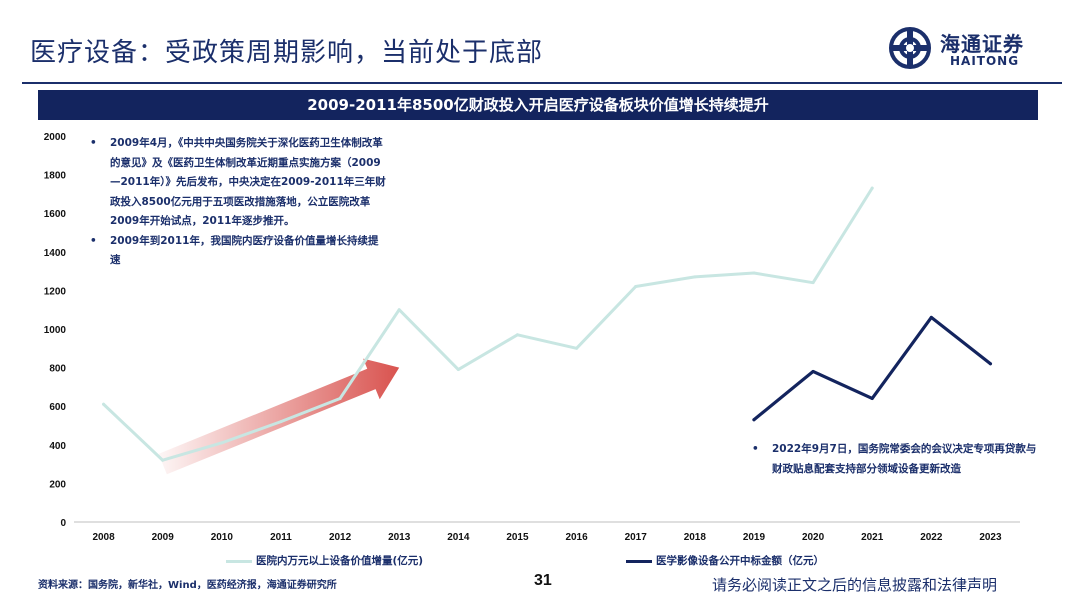 The height and width of the screenshot is (608, 1080). What do you see at coordinates (695, 537) in the screenshot?
I see `x-tick-label: 2018` at bounding box center [695, 537].